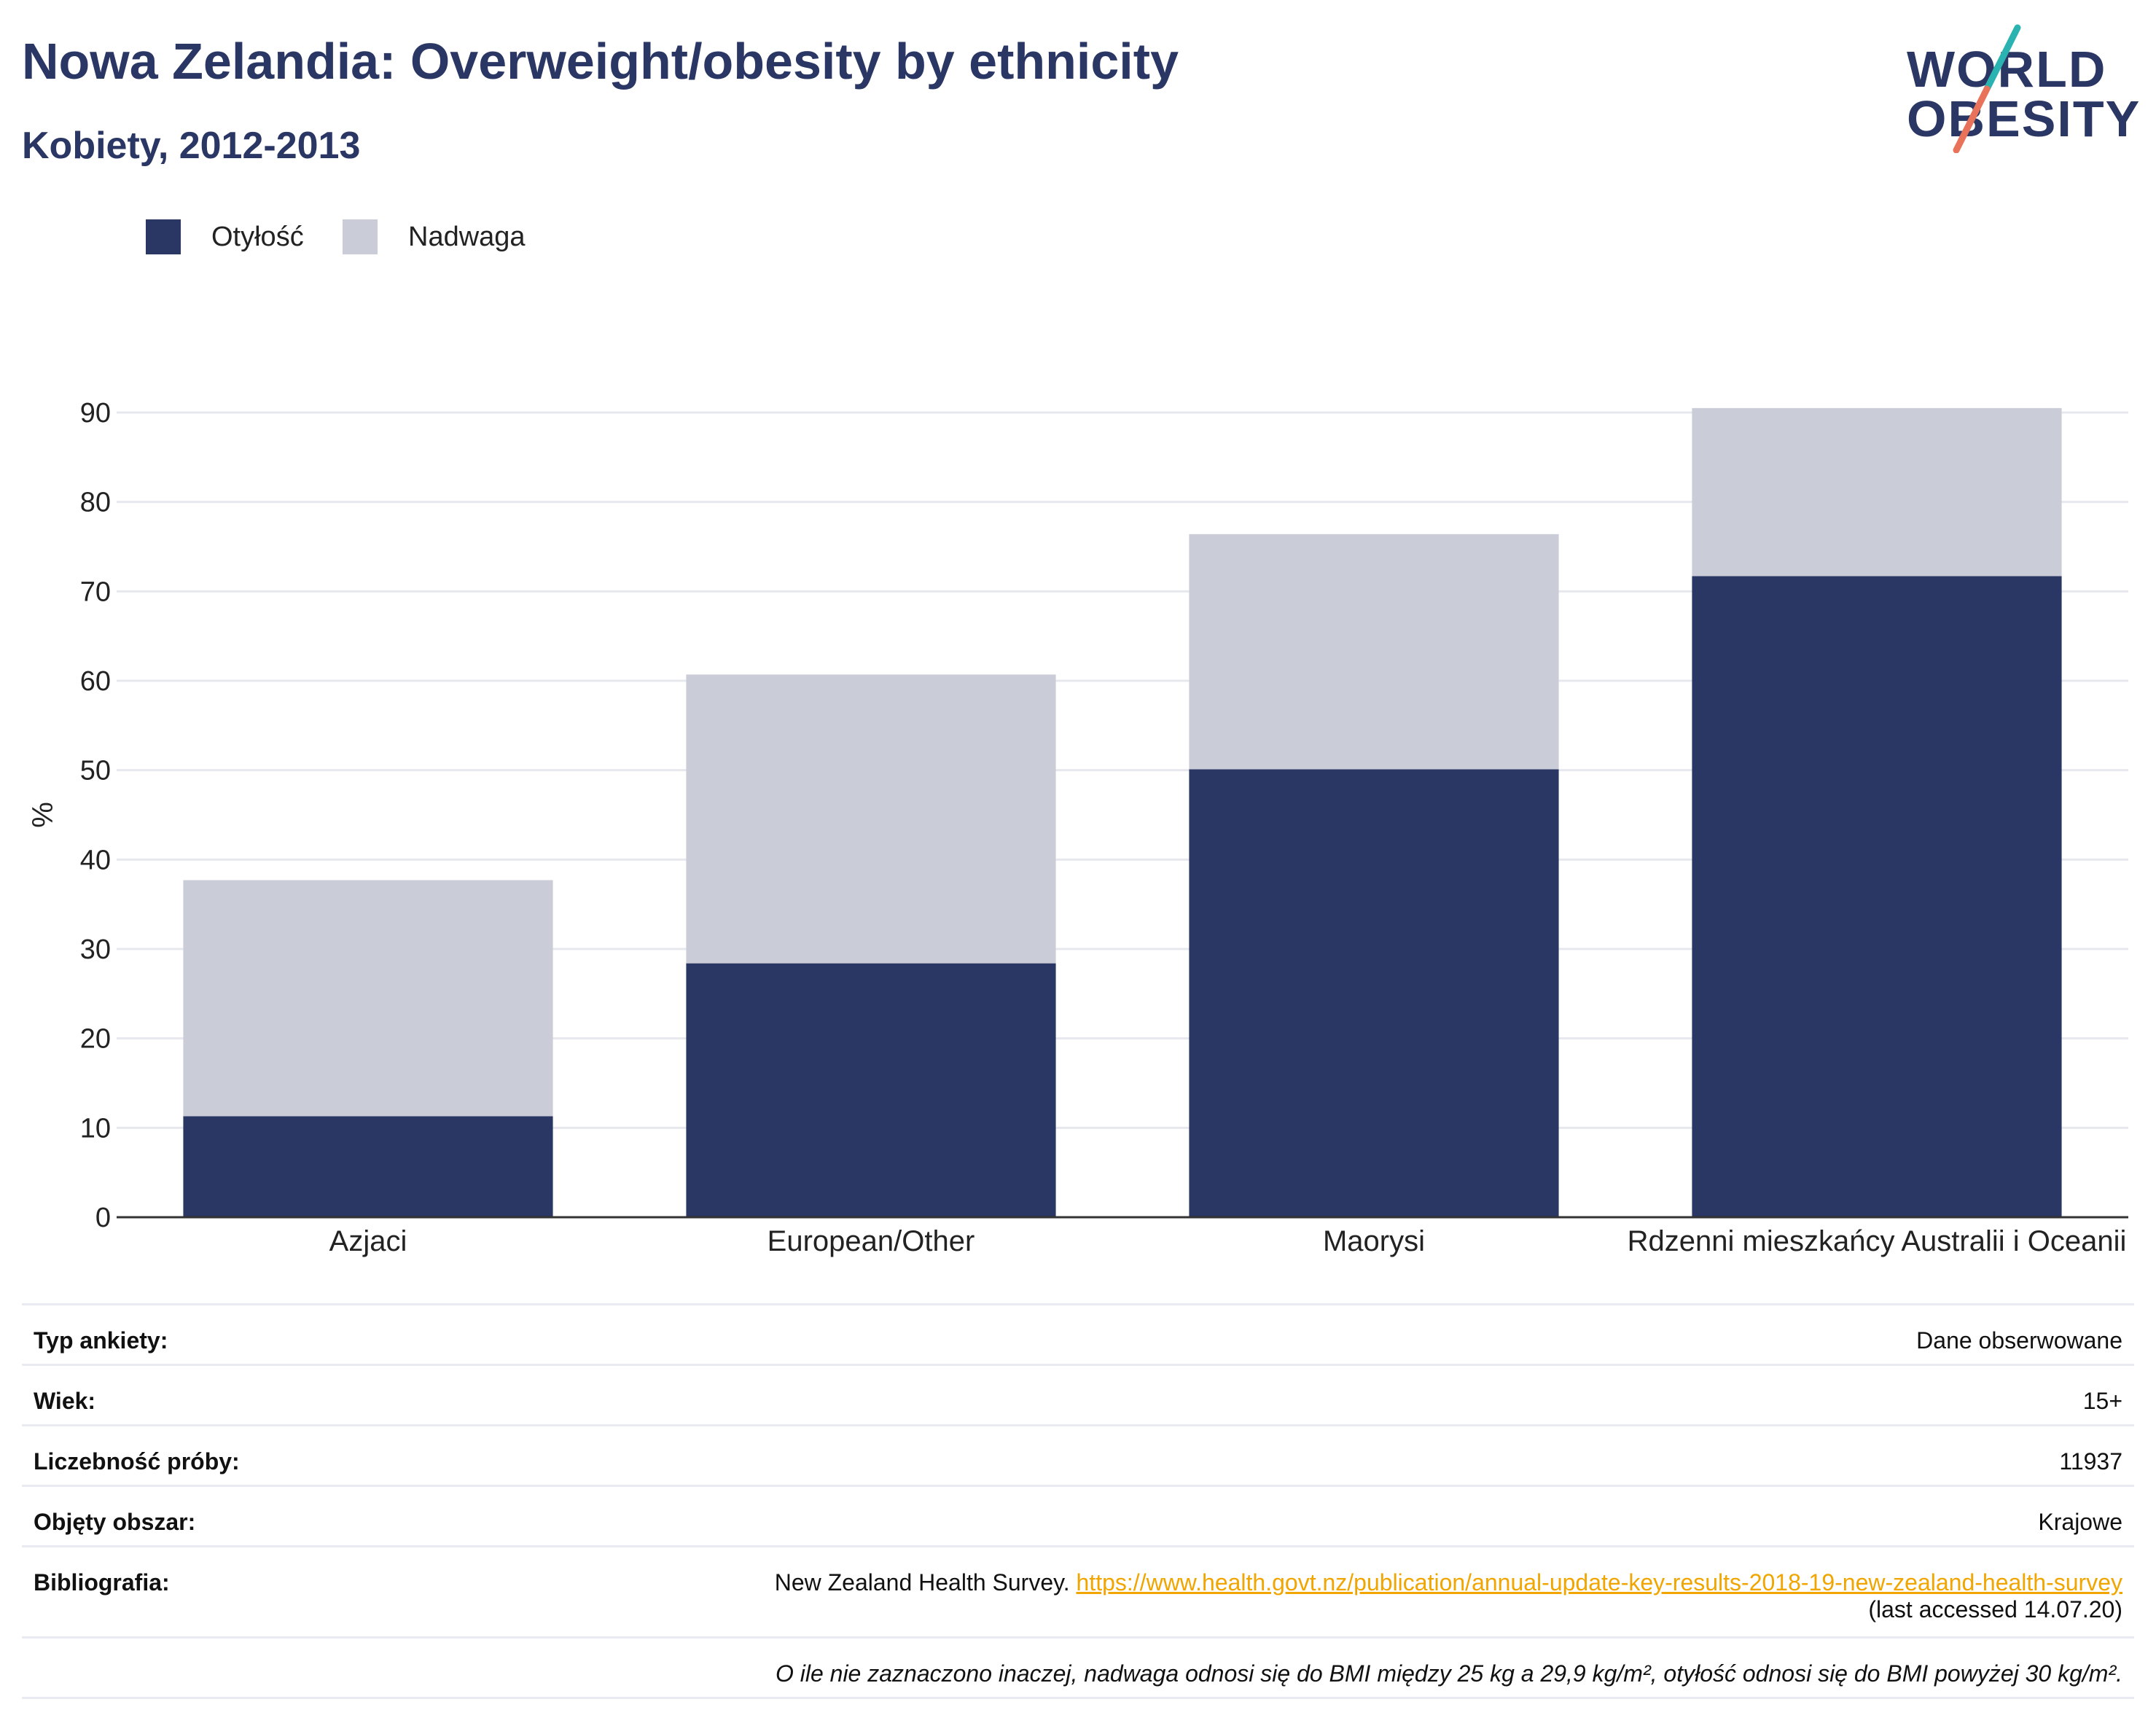  I want to click on y-tick-label: 10, so click(96, 1128).